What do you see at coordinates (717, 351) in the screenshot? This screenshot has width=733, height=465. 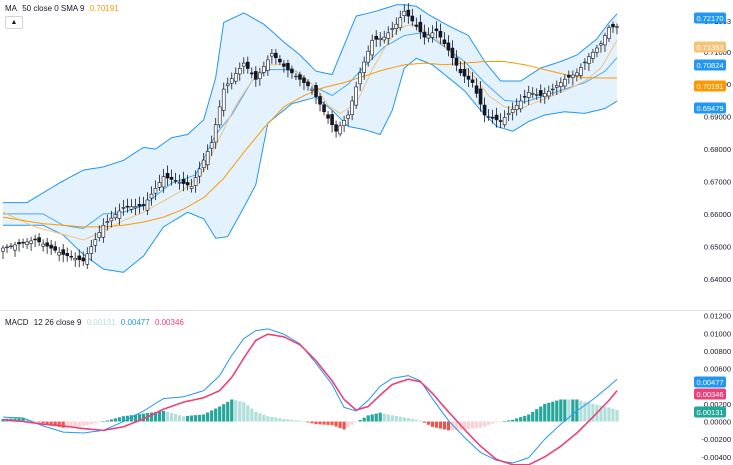 I see `y-tick-label: 0.00800` at bounding box center [717, 351].